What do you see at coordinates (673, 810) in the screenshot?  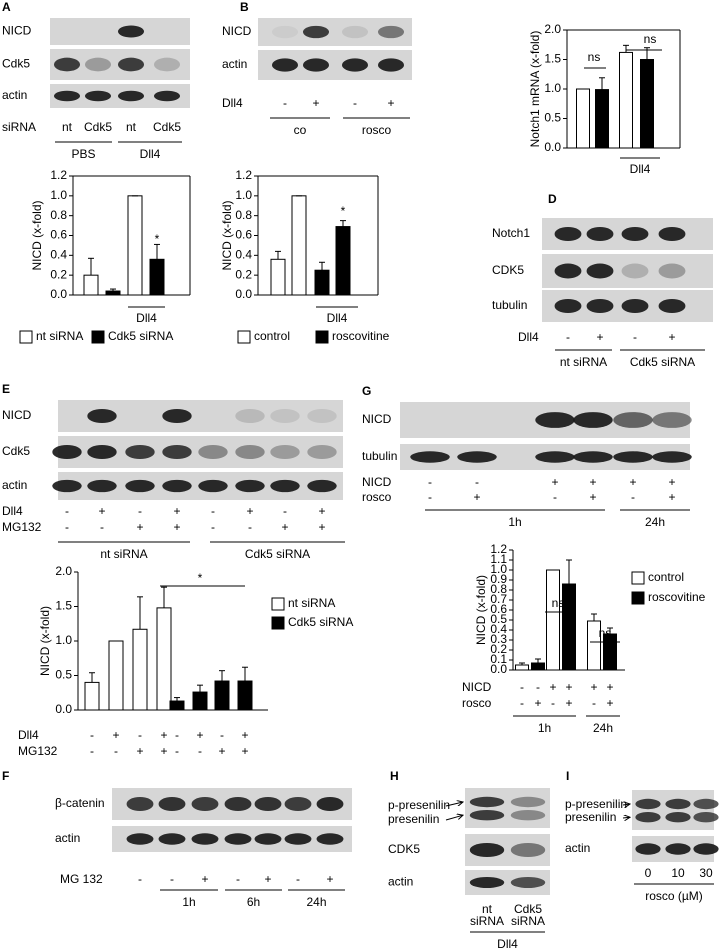 I see `blot-strip` at bounding box center [673, 810].